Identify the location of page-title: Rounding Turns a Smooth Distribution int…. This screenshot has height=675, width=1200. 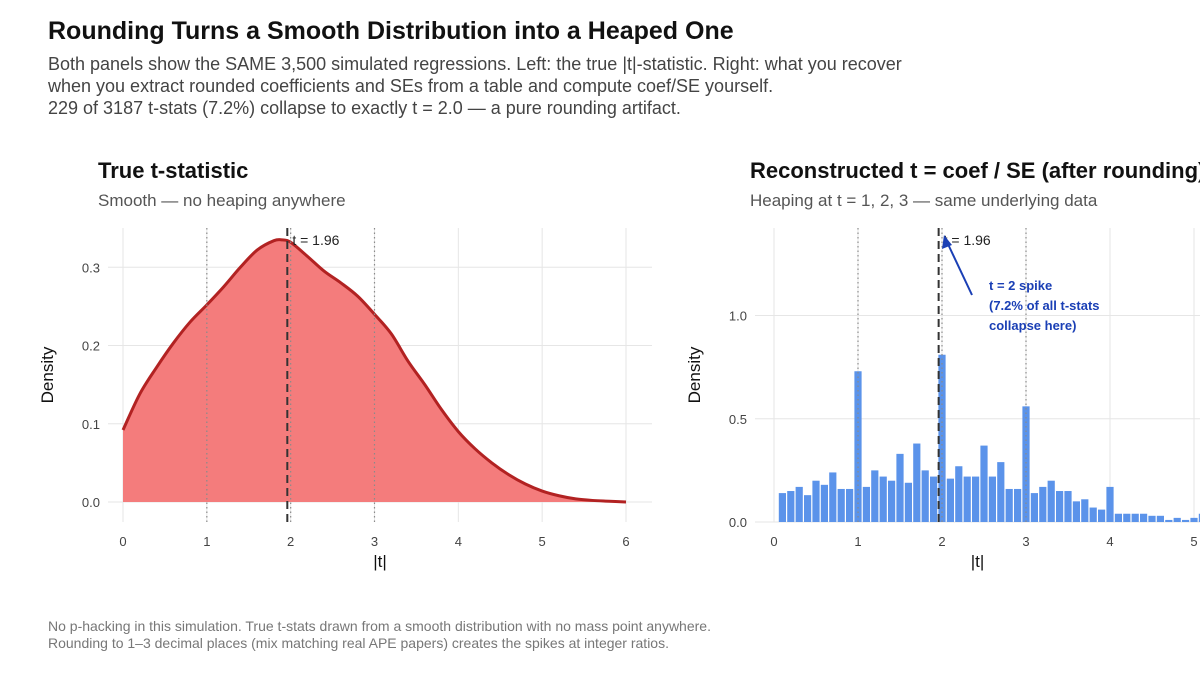
(391, 31).